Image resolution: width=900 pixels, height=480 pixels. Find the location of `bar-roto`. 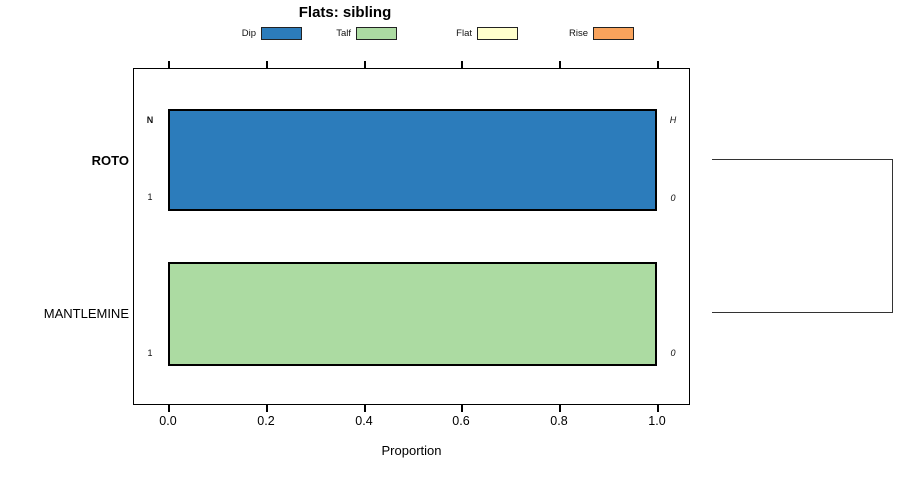

bar-roto is located at coordinates (412, 160).